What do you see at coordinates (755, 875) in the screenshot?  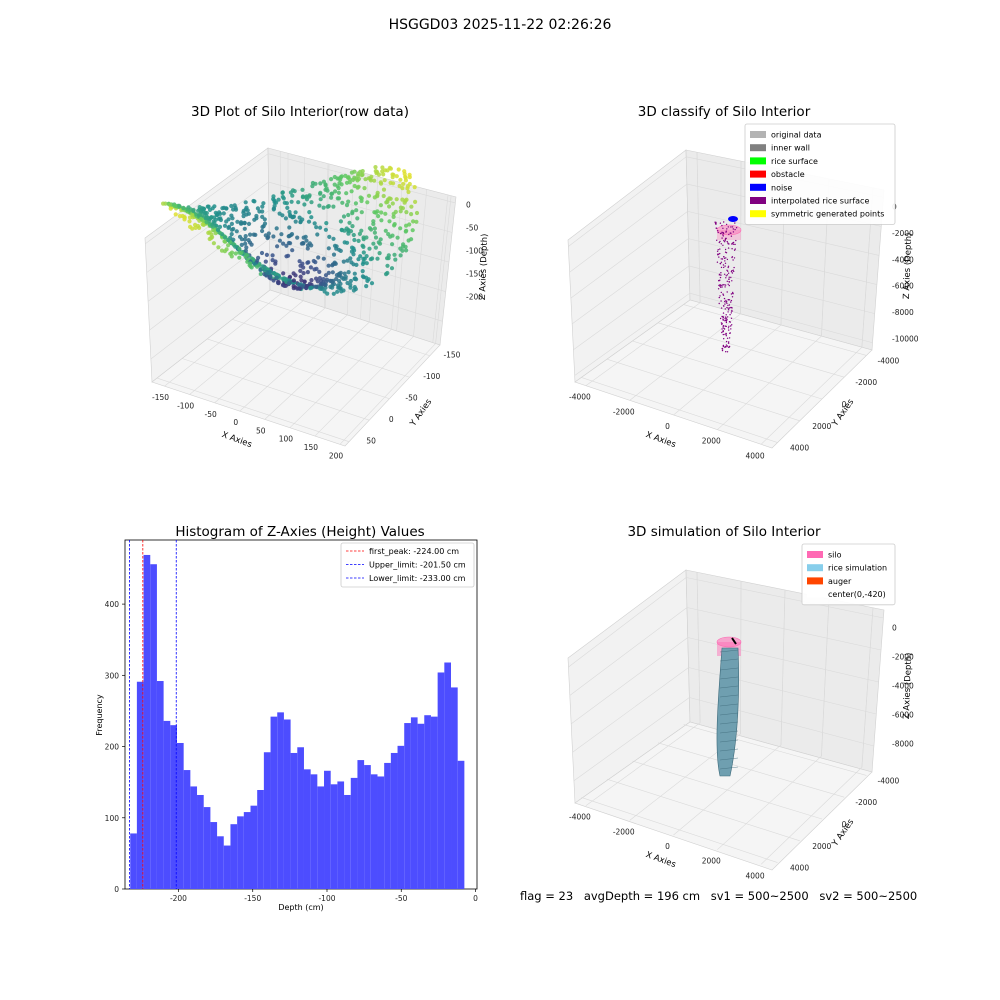 I see `p4-x-tick: 4000` at bounding box center [755, 875].